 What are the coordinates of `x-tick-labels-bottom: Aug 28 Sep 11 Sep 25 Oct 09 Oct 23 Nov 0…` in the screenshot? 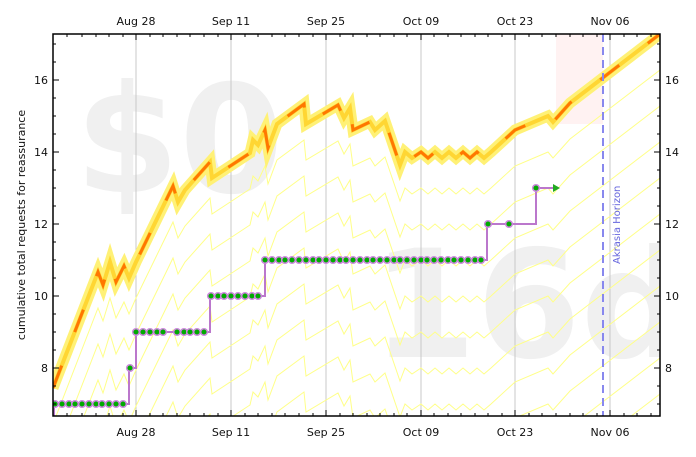 It's located at (373, 432).